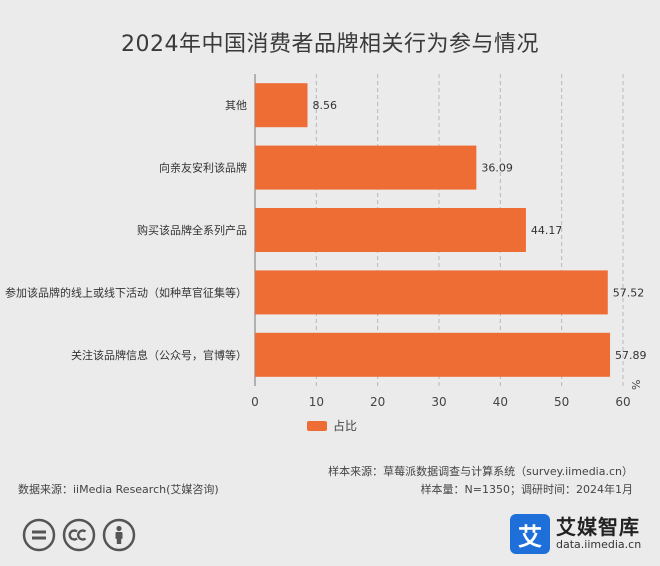 The height and width of the screenshot is (566, 660). What do you see at coordinates (119, 535) in the screenshot?
I see `person-icon` at bounding box center [119, 535].